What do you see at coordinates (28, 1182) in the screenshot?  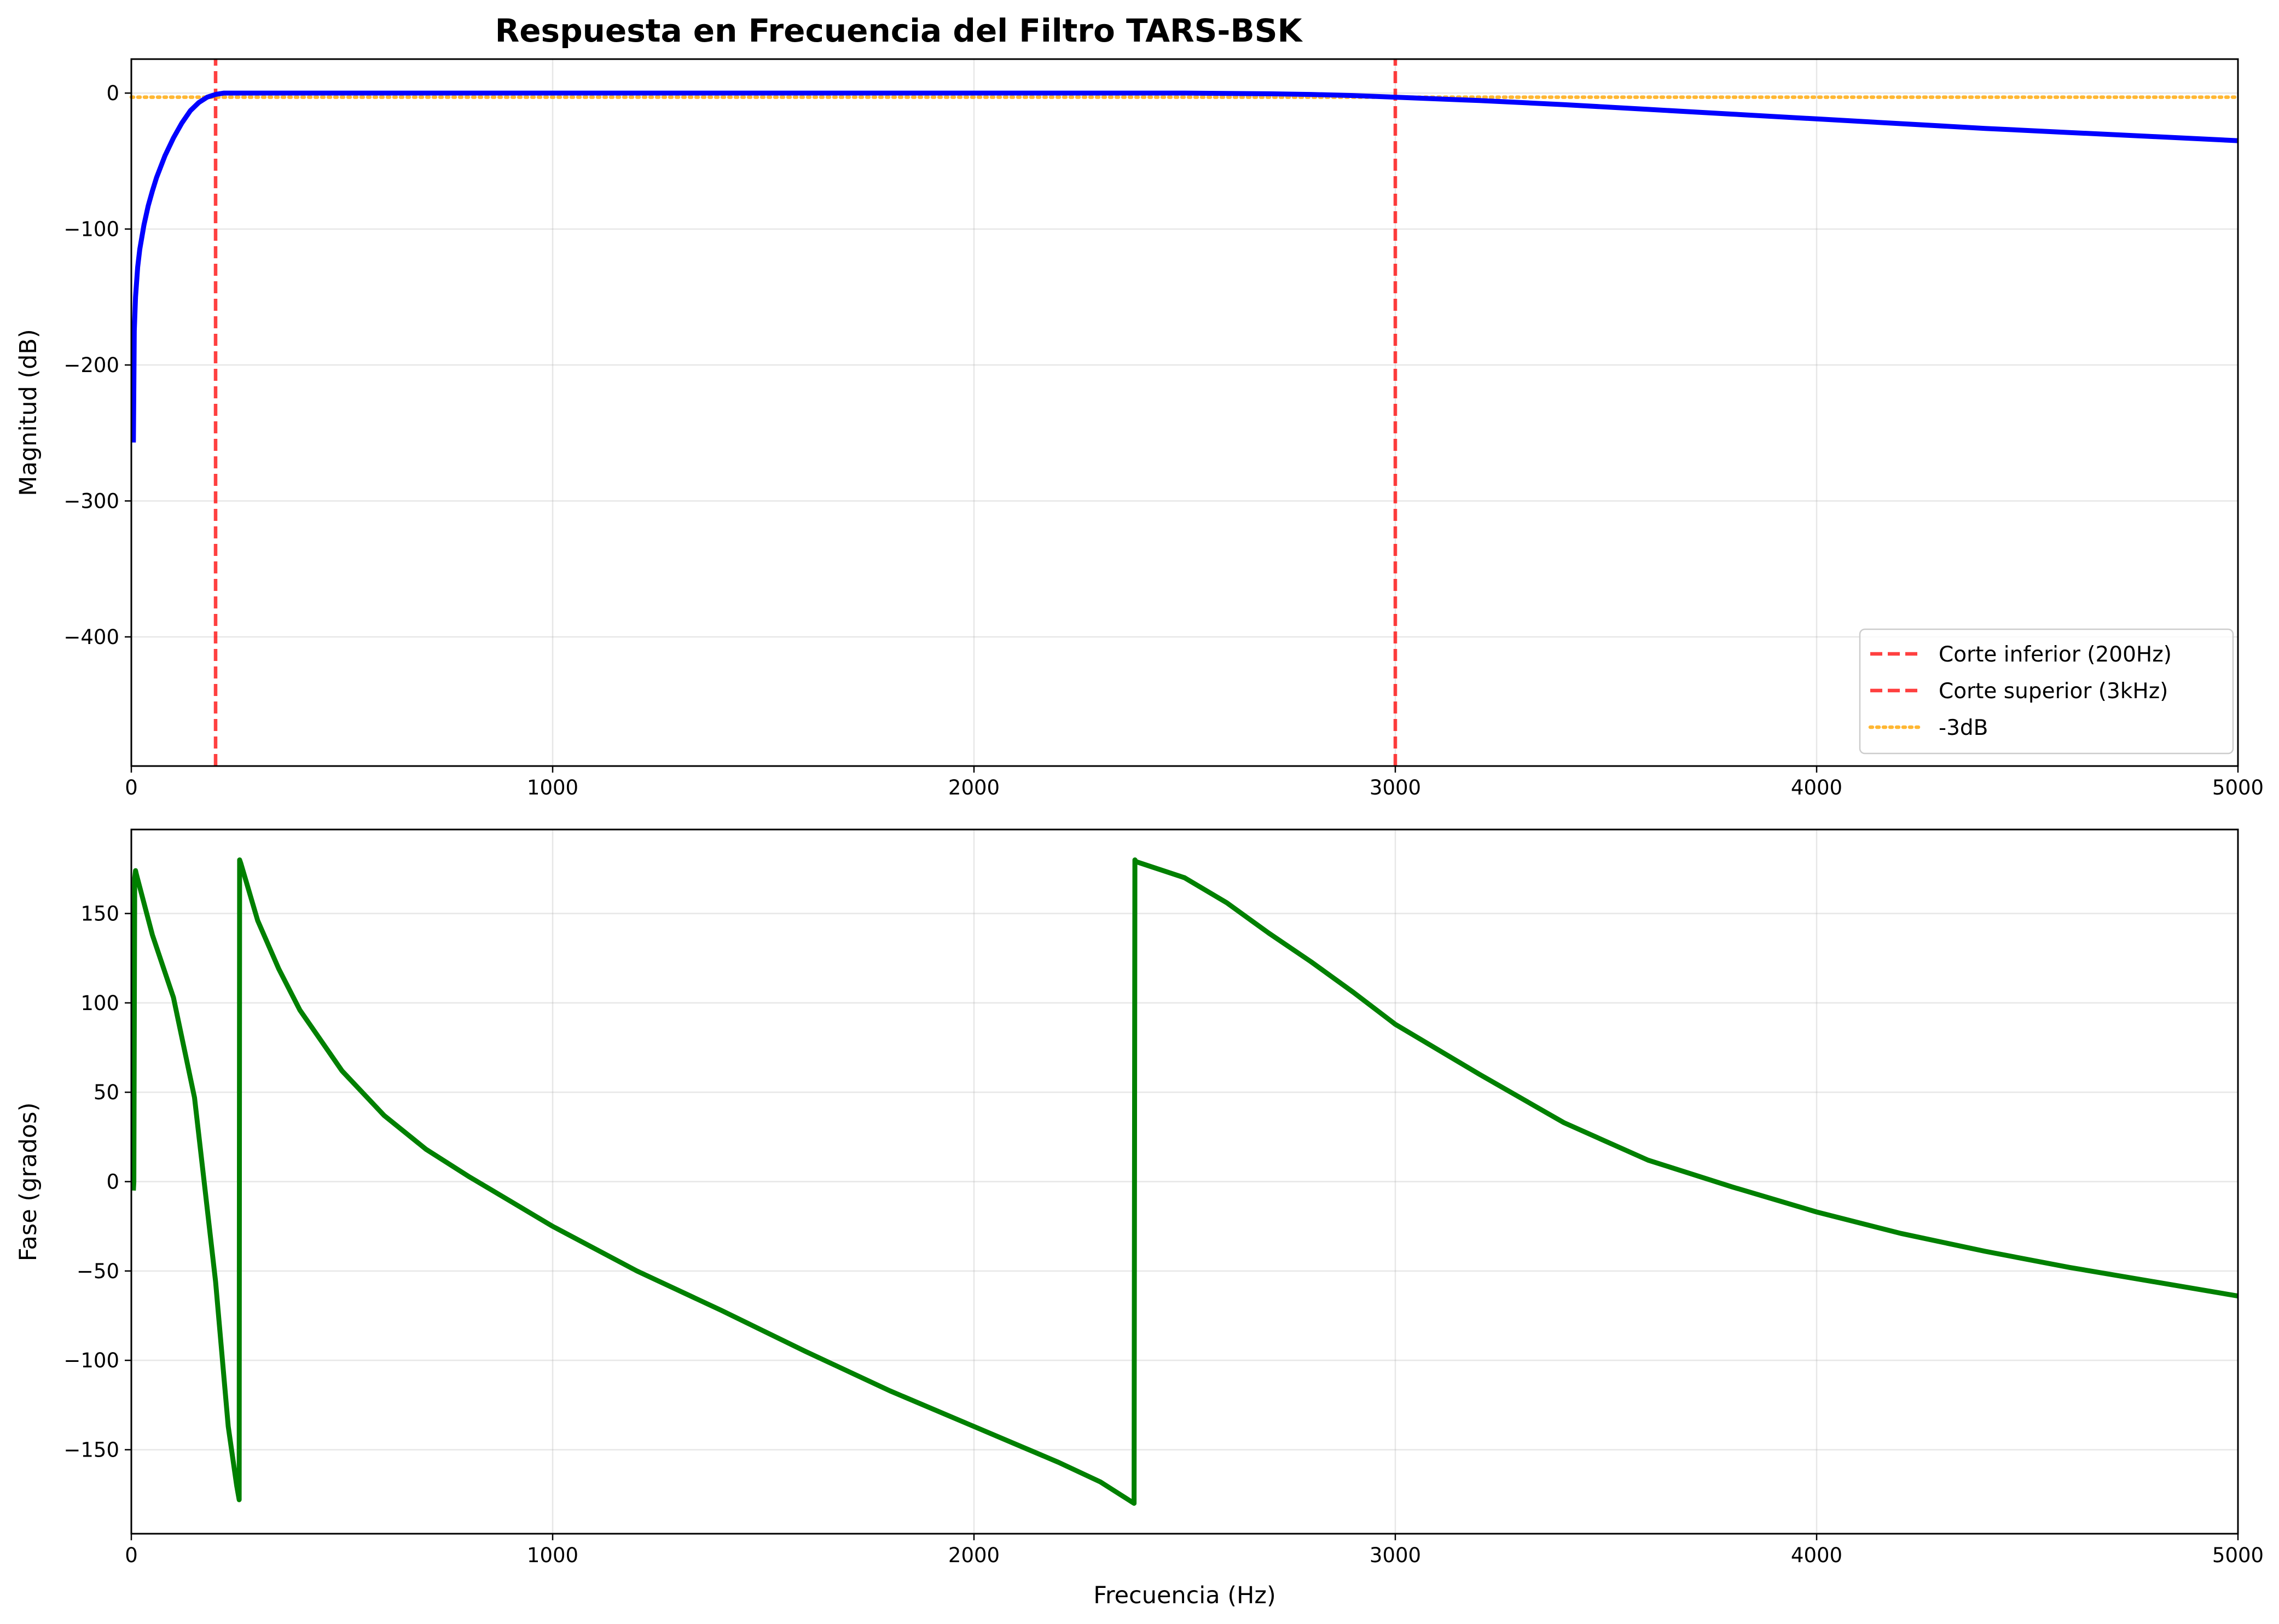 I see `phase-y-axis-label: Fase (grados)` at bounding box center [28, 1182].